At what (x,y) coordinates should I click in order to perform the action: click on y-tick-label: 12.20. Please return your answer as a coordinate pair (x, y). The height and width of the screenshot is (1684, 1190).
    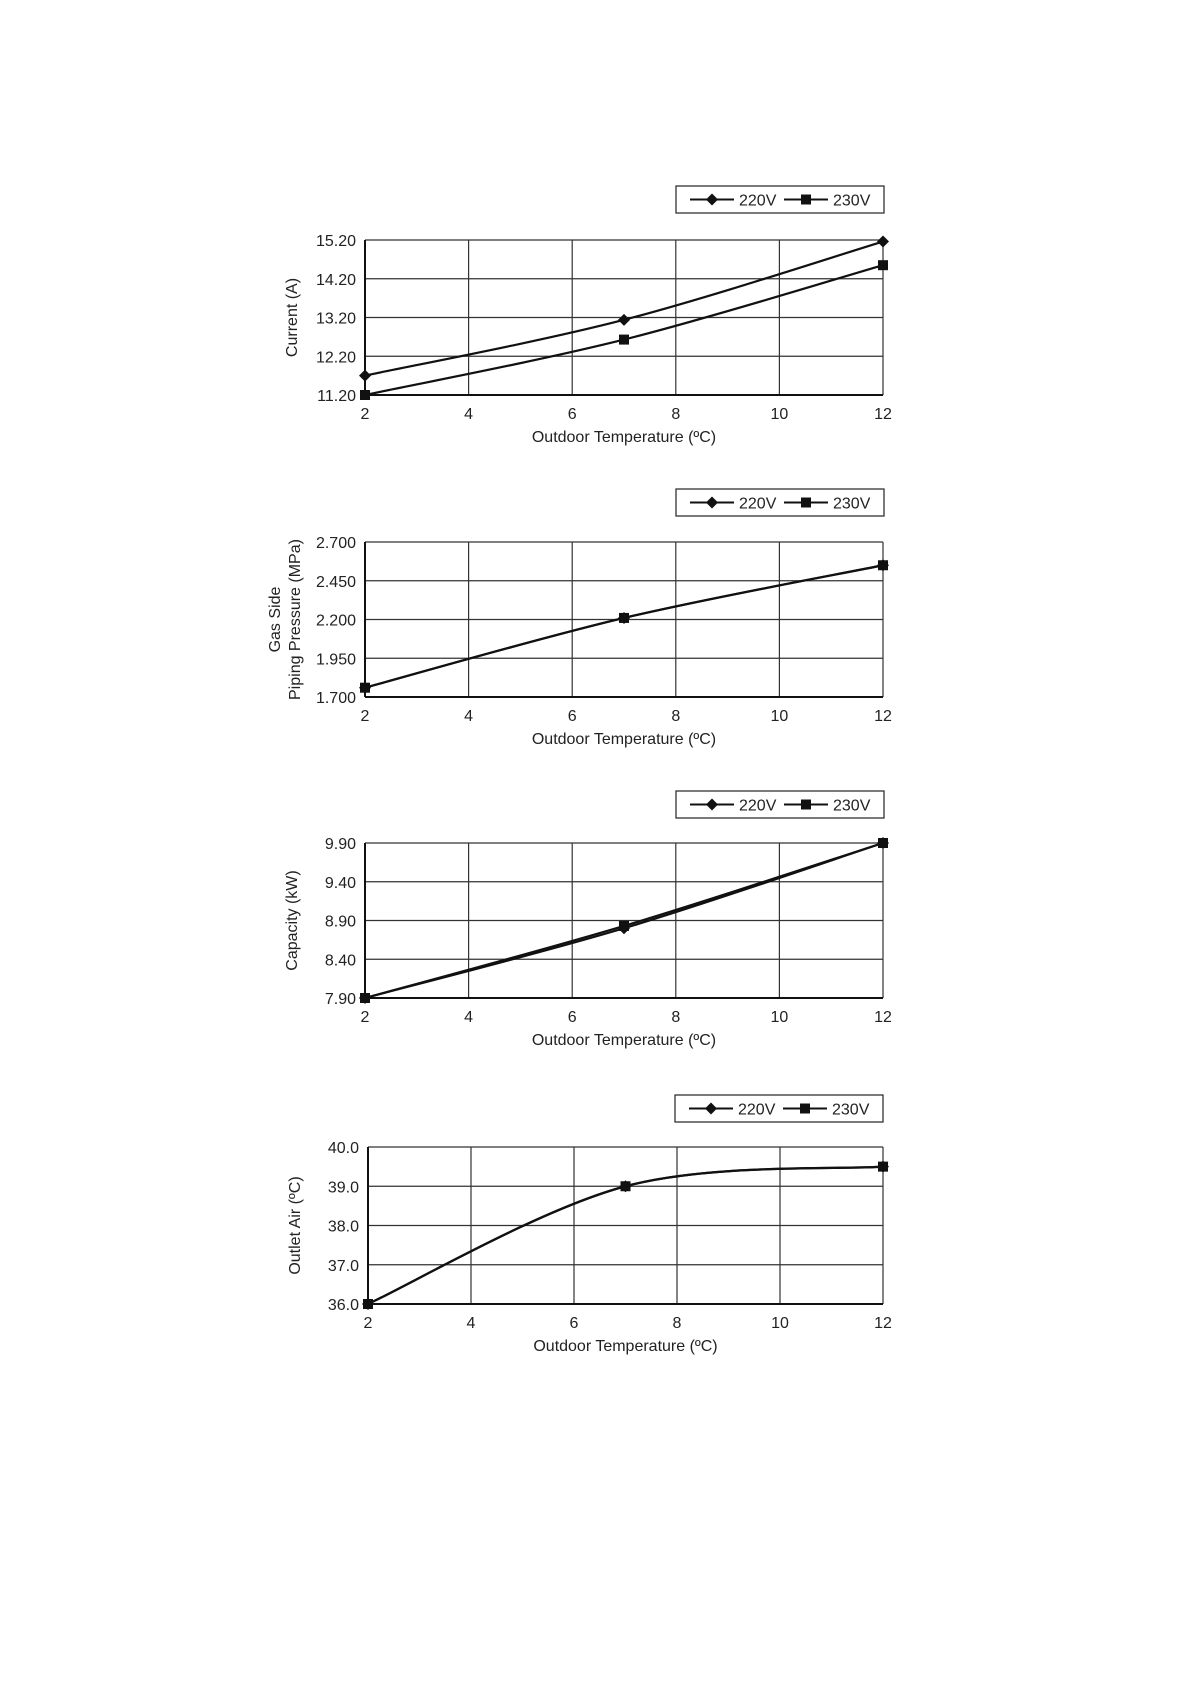
    Looking at the image, I should click on (336, 357).